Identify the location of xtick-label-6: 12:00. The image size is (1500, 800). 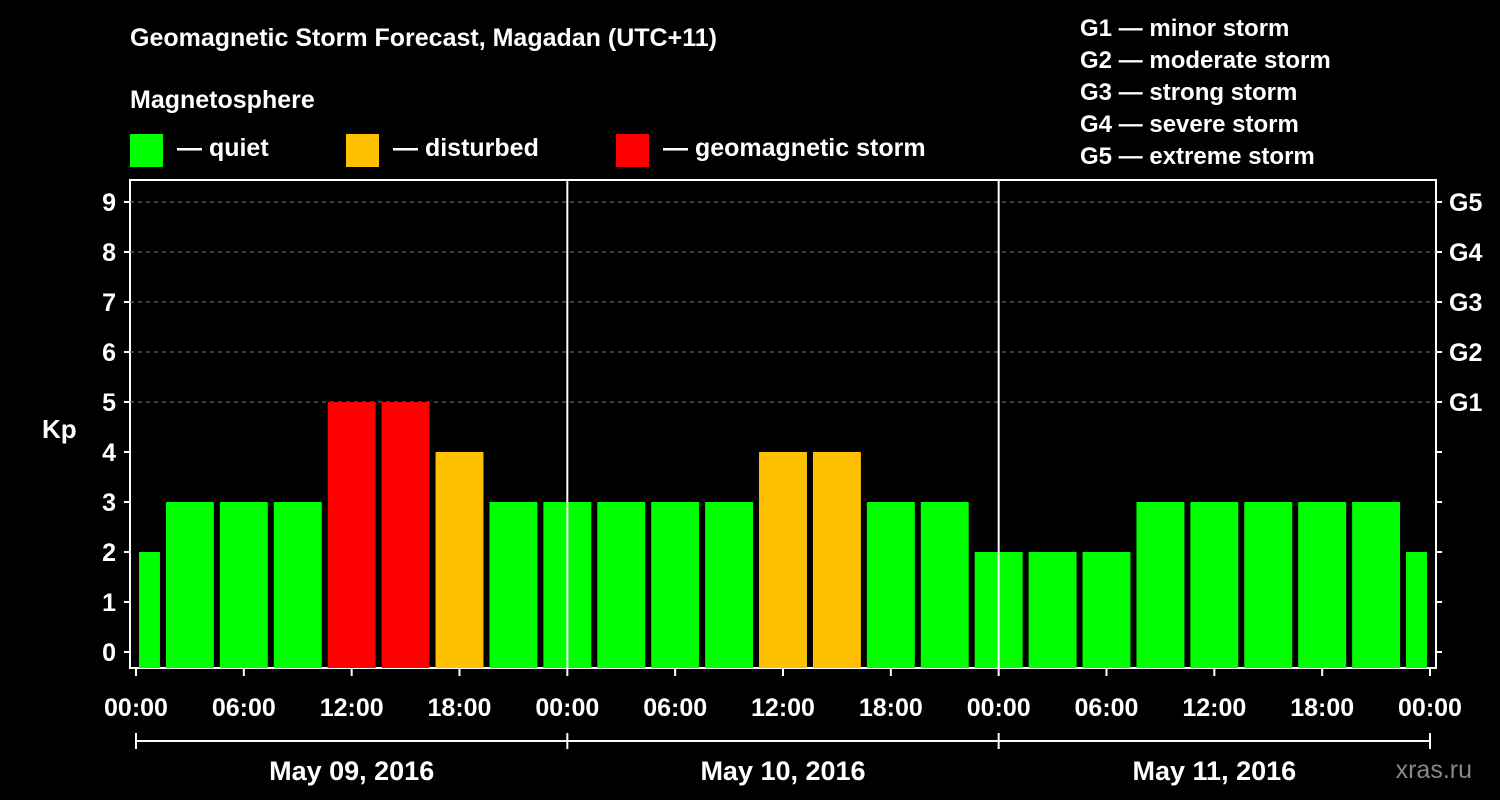
(783, 708).